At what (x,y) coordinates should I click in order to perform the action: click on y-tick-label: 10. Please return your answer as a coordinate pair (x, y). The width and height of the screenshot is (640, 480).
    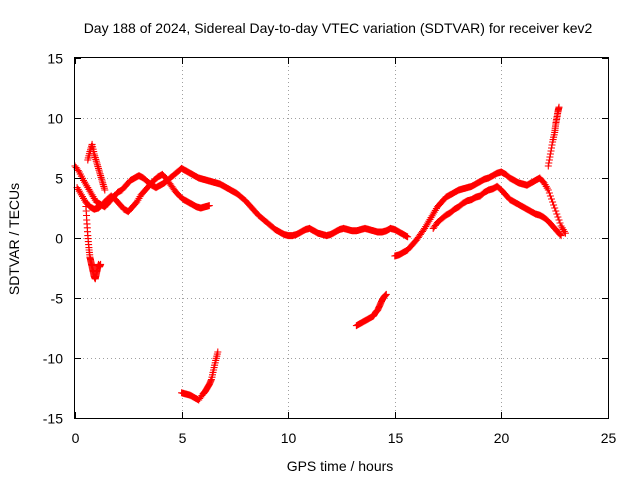
    Looking at the image, I should click on (55, 119).